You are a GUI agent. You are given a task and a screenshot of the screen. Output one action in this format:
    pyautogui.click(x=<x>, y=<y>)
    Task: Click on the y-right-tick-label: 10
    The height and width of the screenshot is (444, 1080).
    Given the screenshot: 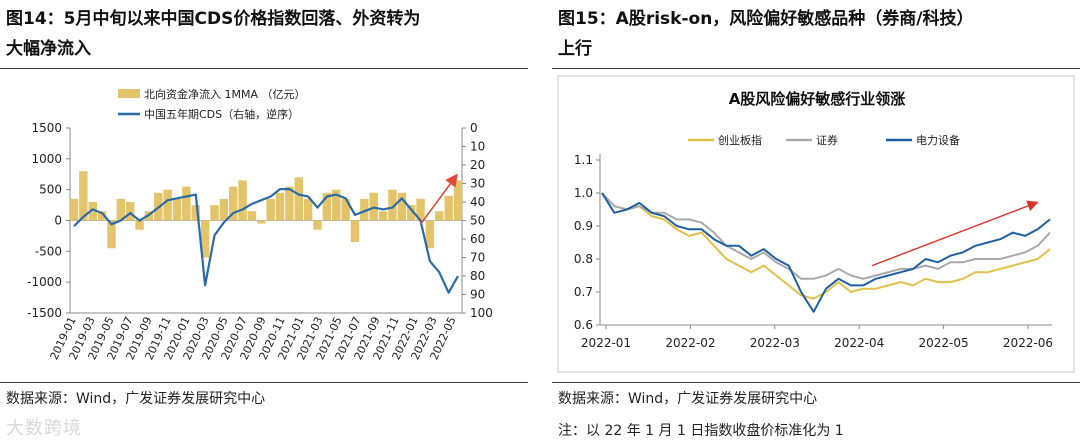 What is the action you would take?
    pyautogui.click(x=477, y=147)
    